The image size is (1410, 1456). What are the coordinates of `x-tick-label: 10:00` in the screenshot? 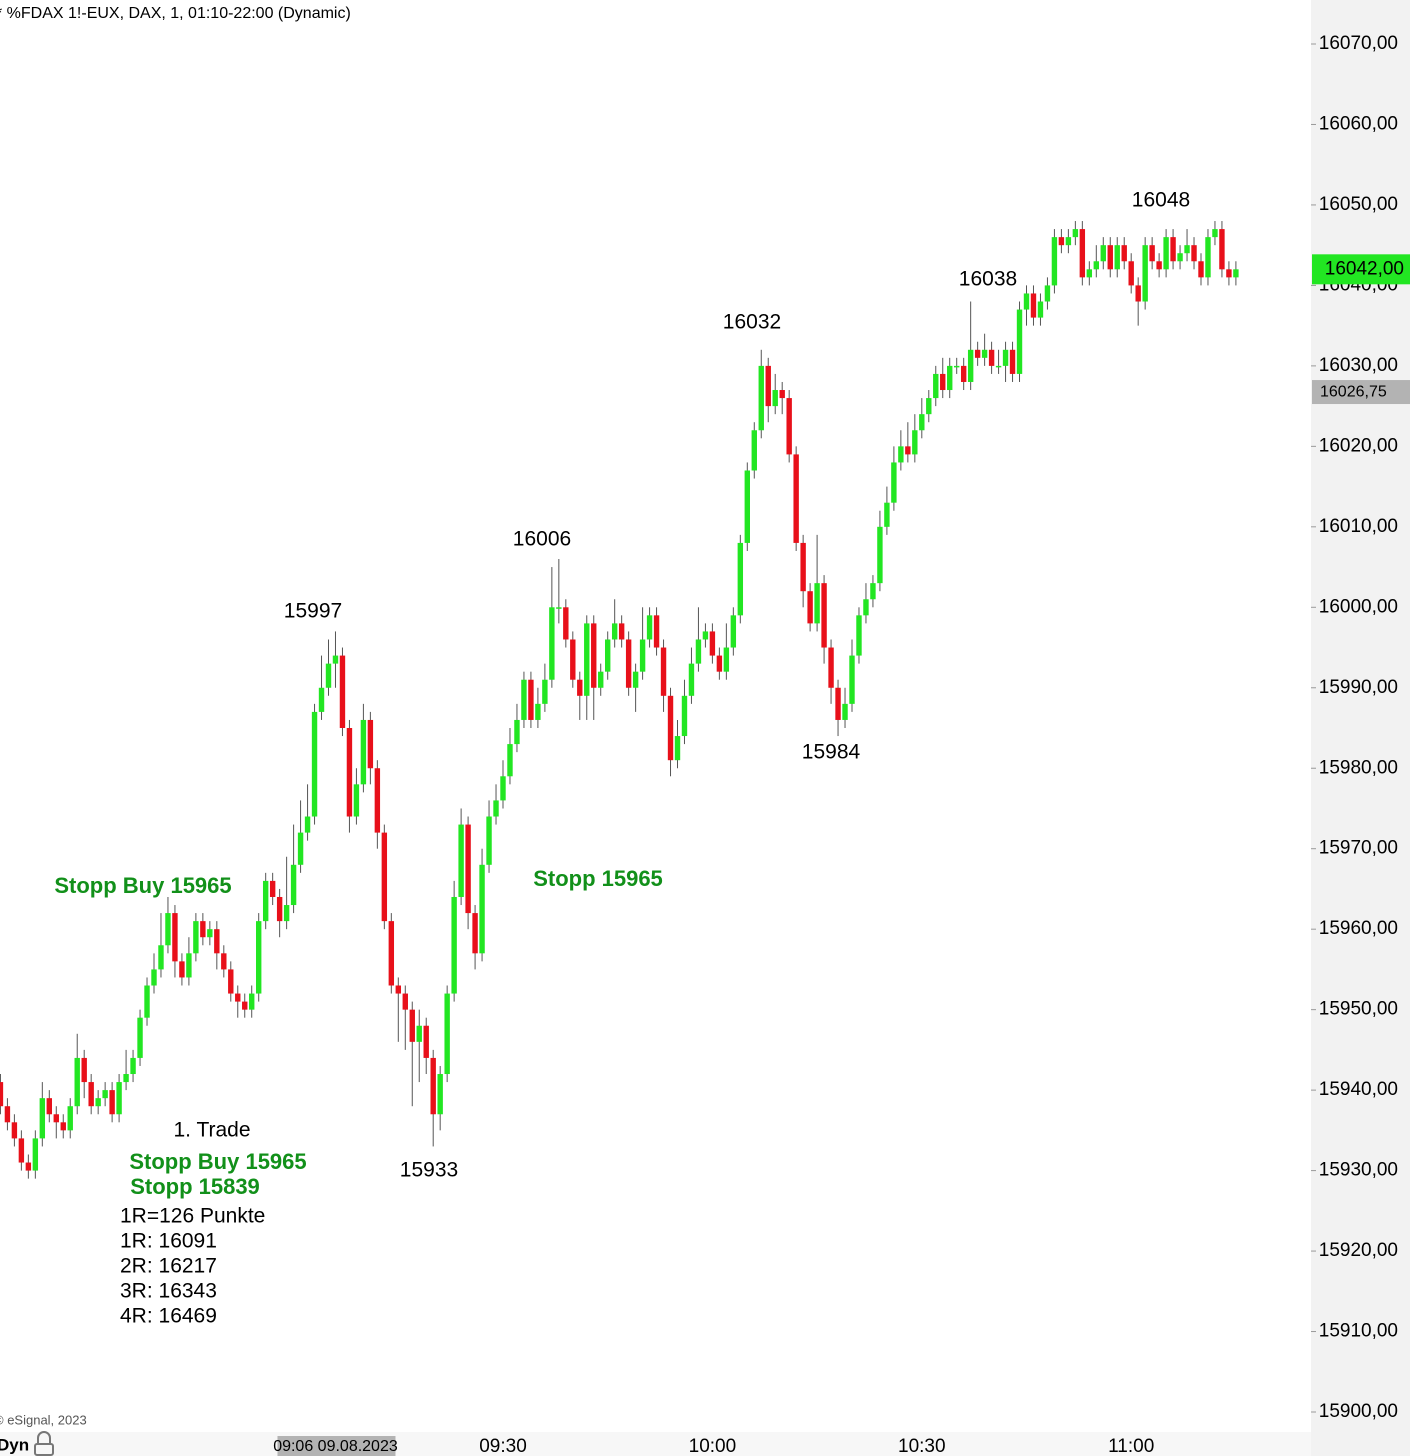 It's located at (713, 1446).